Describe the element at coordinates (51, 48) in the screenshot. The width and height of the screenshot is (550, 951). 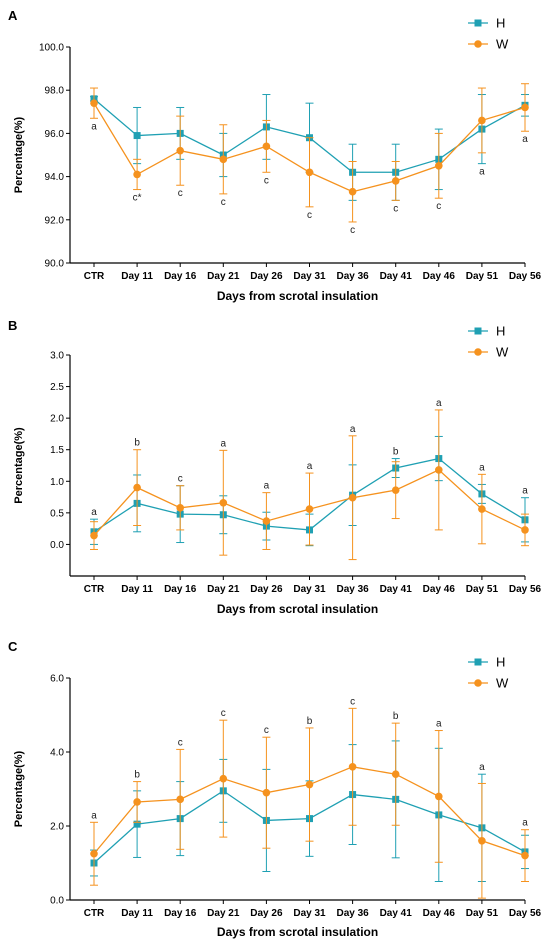
I see `y-tick-label: 100.0` at that location.